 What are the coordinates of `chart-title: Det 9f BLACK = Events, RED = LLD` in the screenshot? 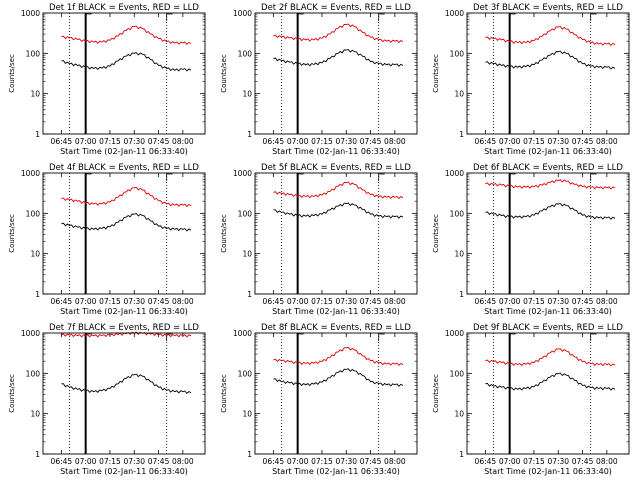 It's located at (548, 328).